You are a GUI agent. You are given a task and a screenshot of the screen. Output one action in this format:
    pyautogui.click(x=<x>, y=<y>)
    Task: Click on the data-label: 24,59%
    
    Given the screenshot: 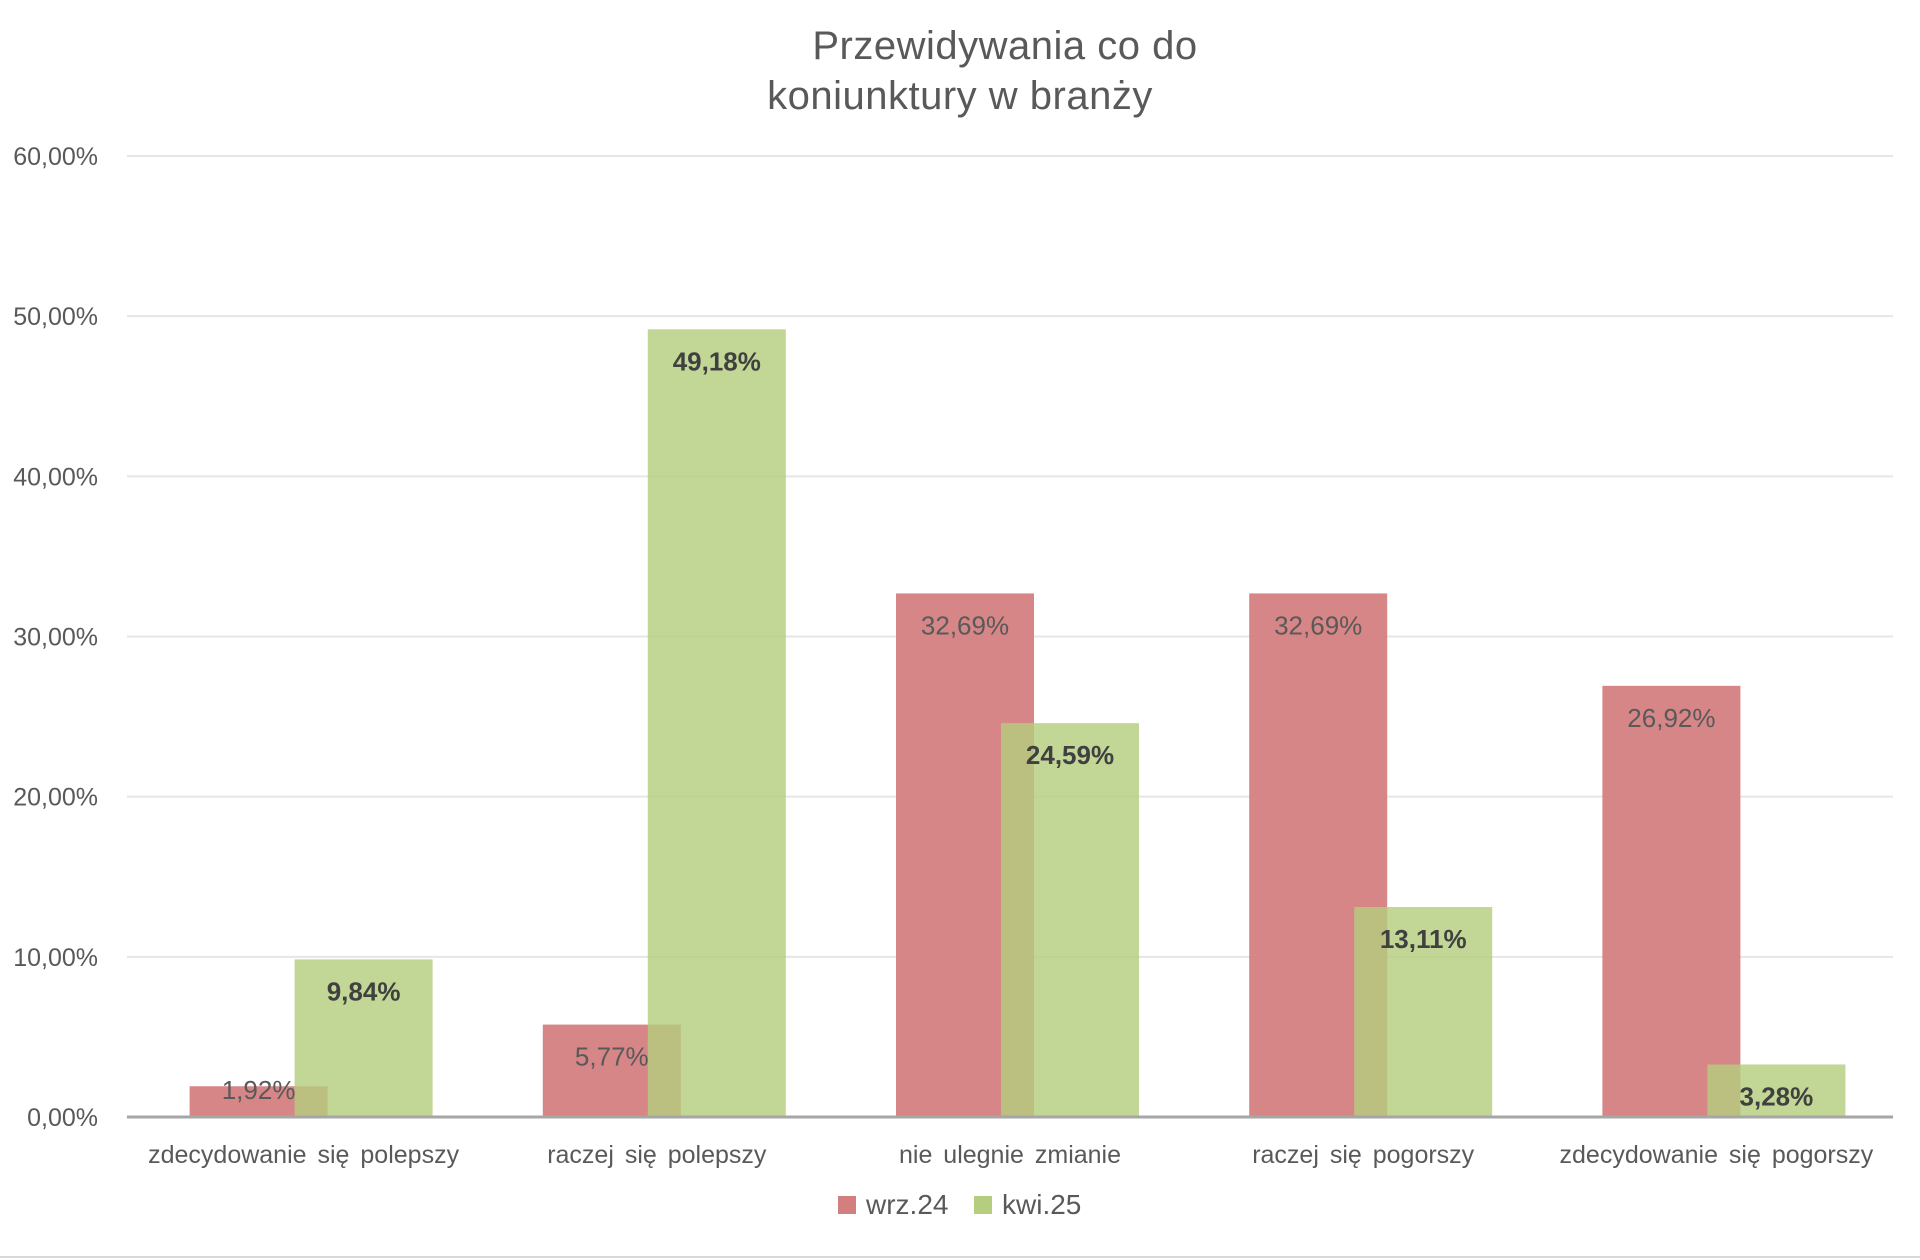 What is the action you would take?
    pyautogui.click(x=1070, y=755)
    